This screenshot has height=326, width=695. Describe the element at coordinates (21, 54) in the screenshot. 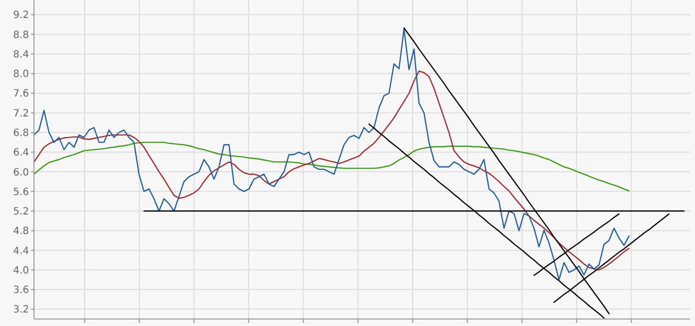

I see `y-tick-label: 8.4` at that location.